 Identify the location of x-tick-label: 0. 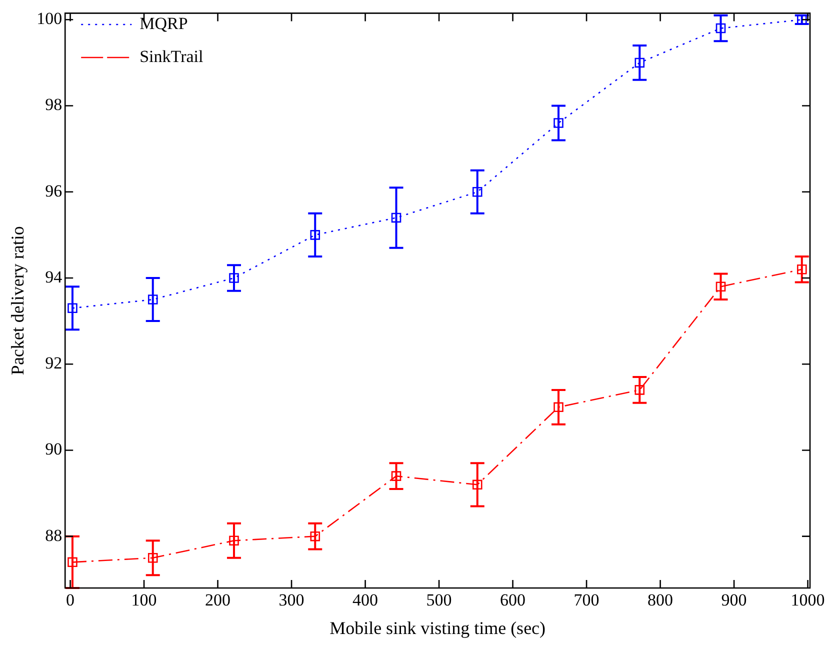
(70, 600).